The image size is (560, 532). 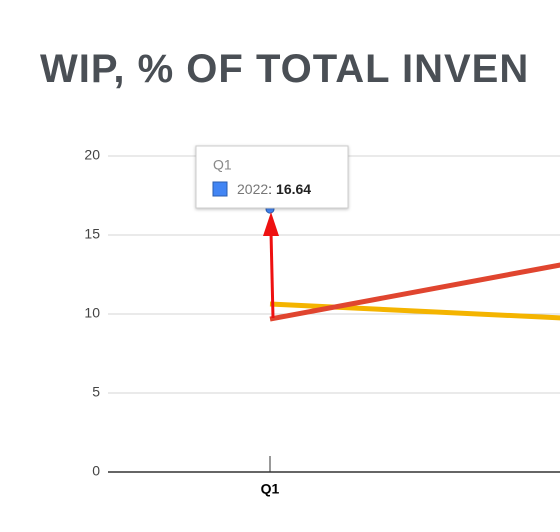 What do you see at coordinates (222, 165) in the screenshot?
I see `tooltip-category: Q1` at bounding box center [222, 165].